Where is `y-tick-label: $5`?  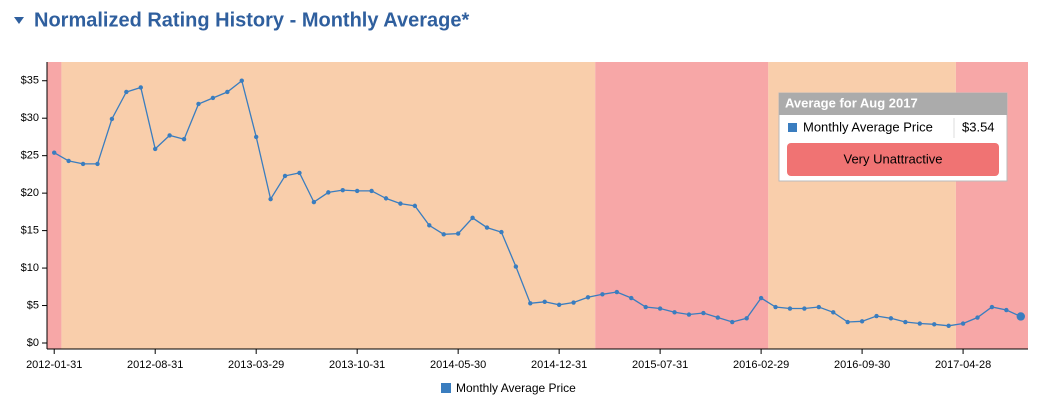
y-tick-label: $5 is located at coordinates (33, 305).